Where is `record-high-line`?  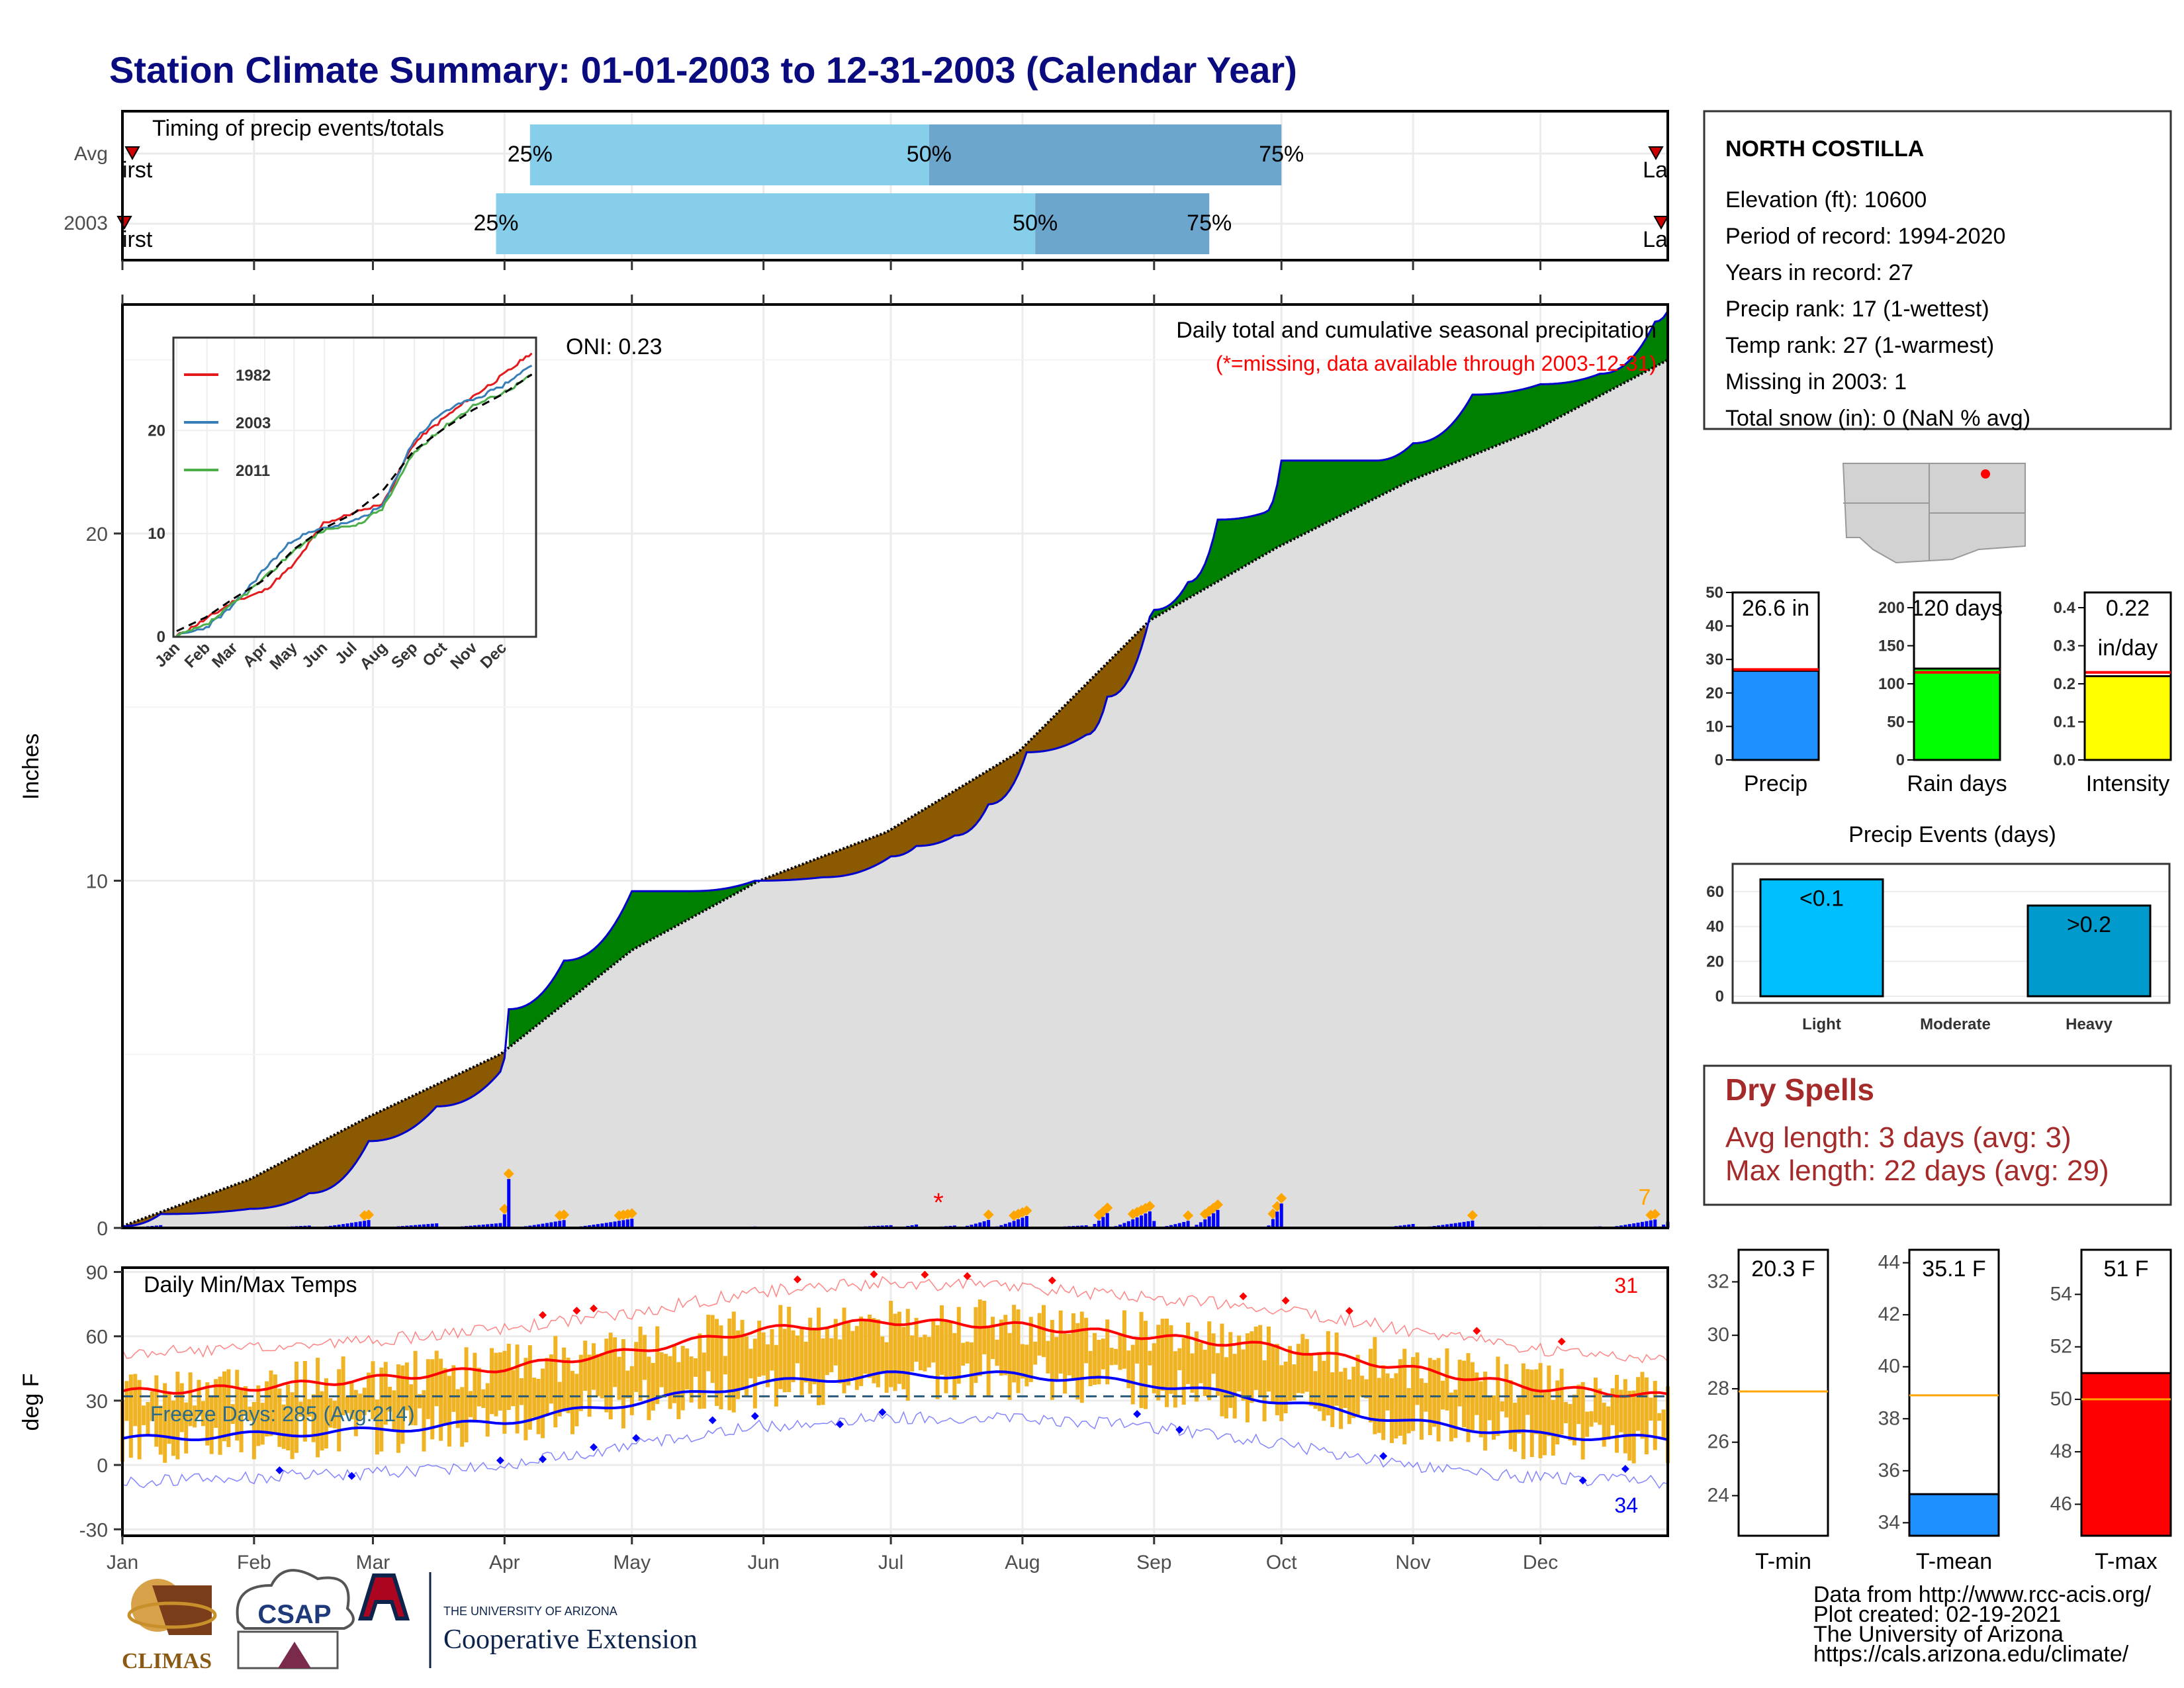 record-high-line is located at coordinates (895, 1320).